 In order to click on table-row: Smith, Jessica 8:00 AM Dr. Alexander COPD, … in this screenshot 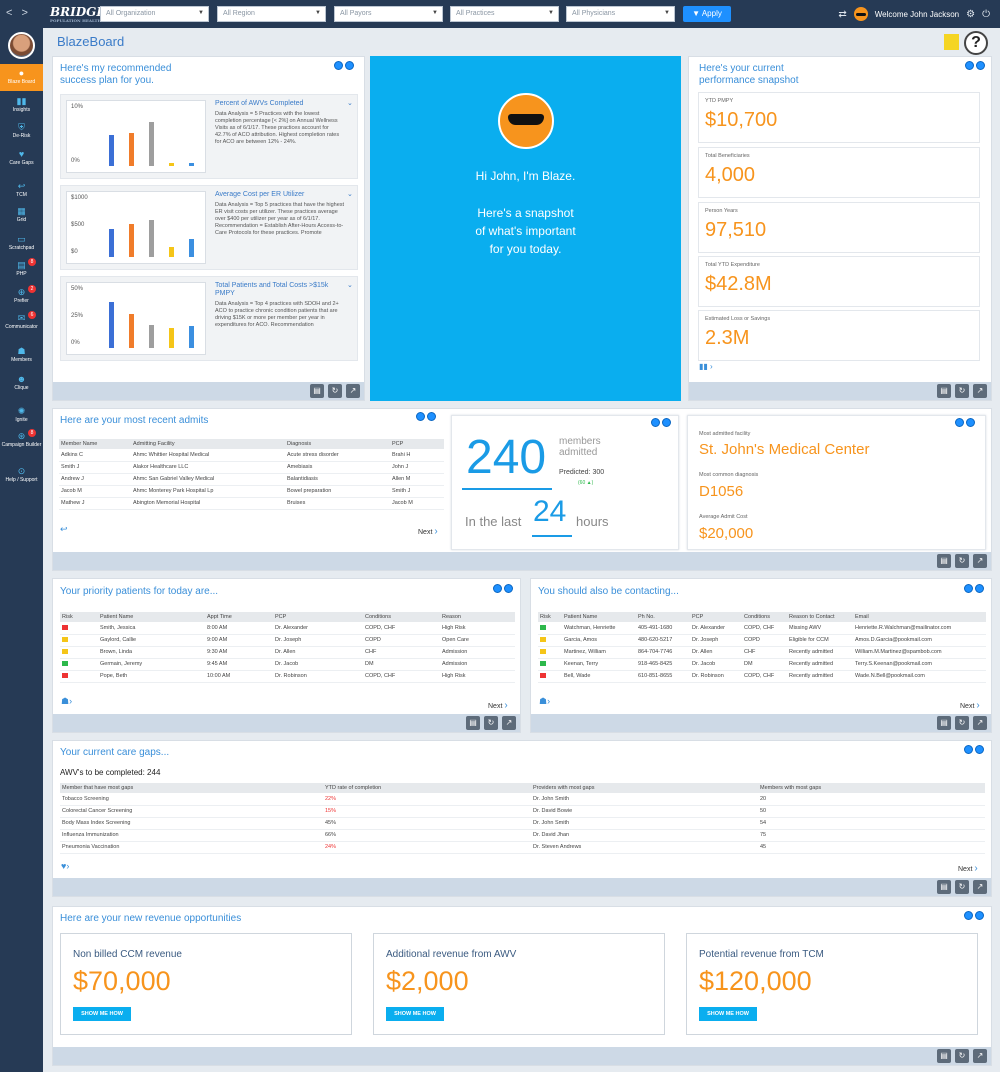, I will do `click(287, 628)`.